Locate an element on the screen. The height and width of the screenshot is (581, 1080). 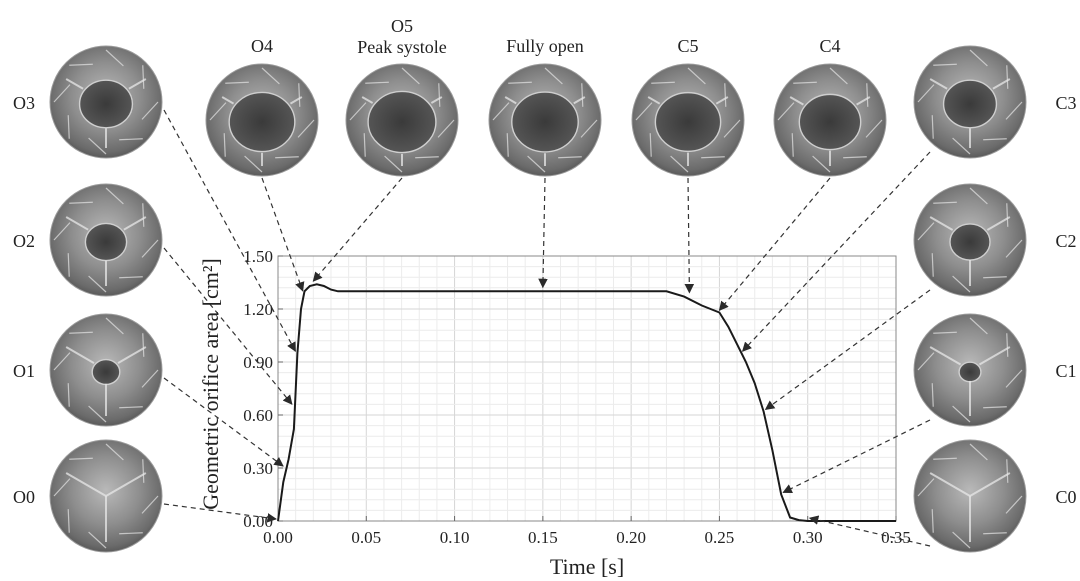
valve-image-o4 is located at coordinates (262, 120).